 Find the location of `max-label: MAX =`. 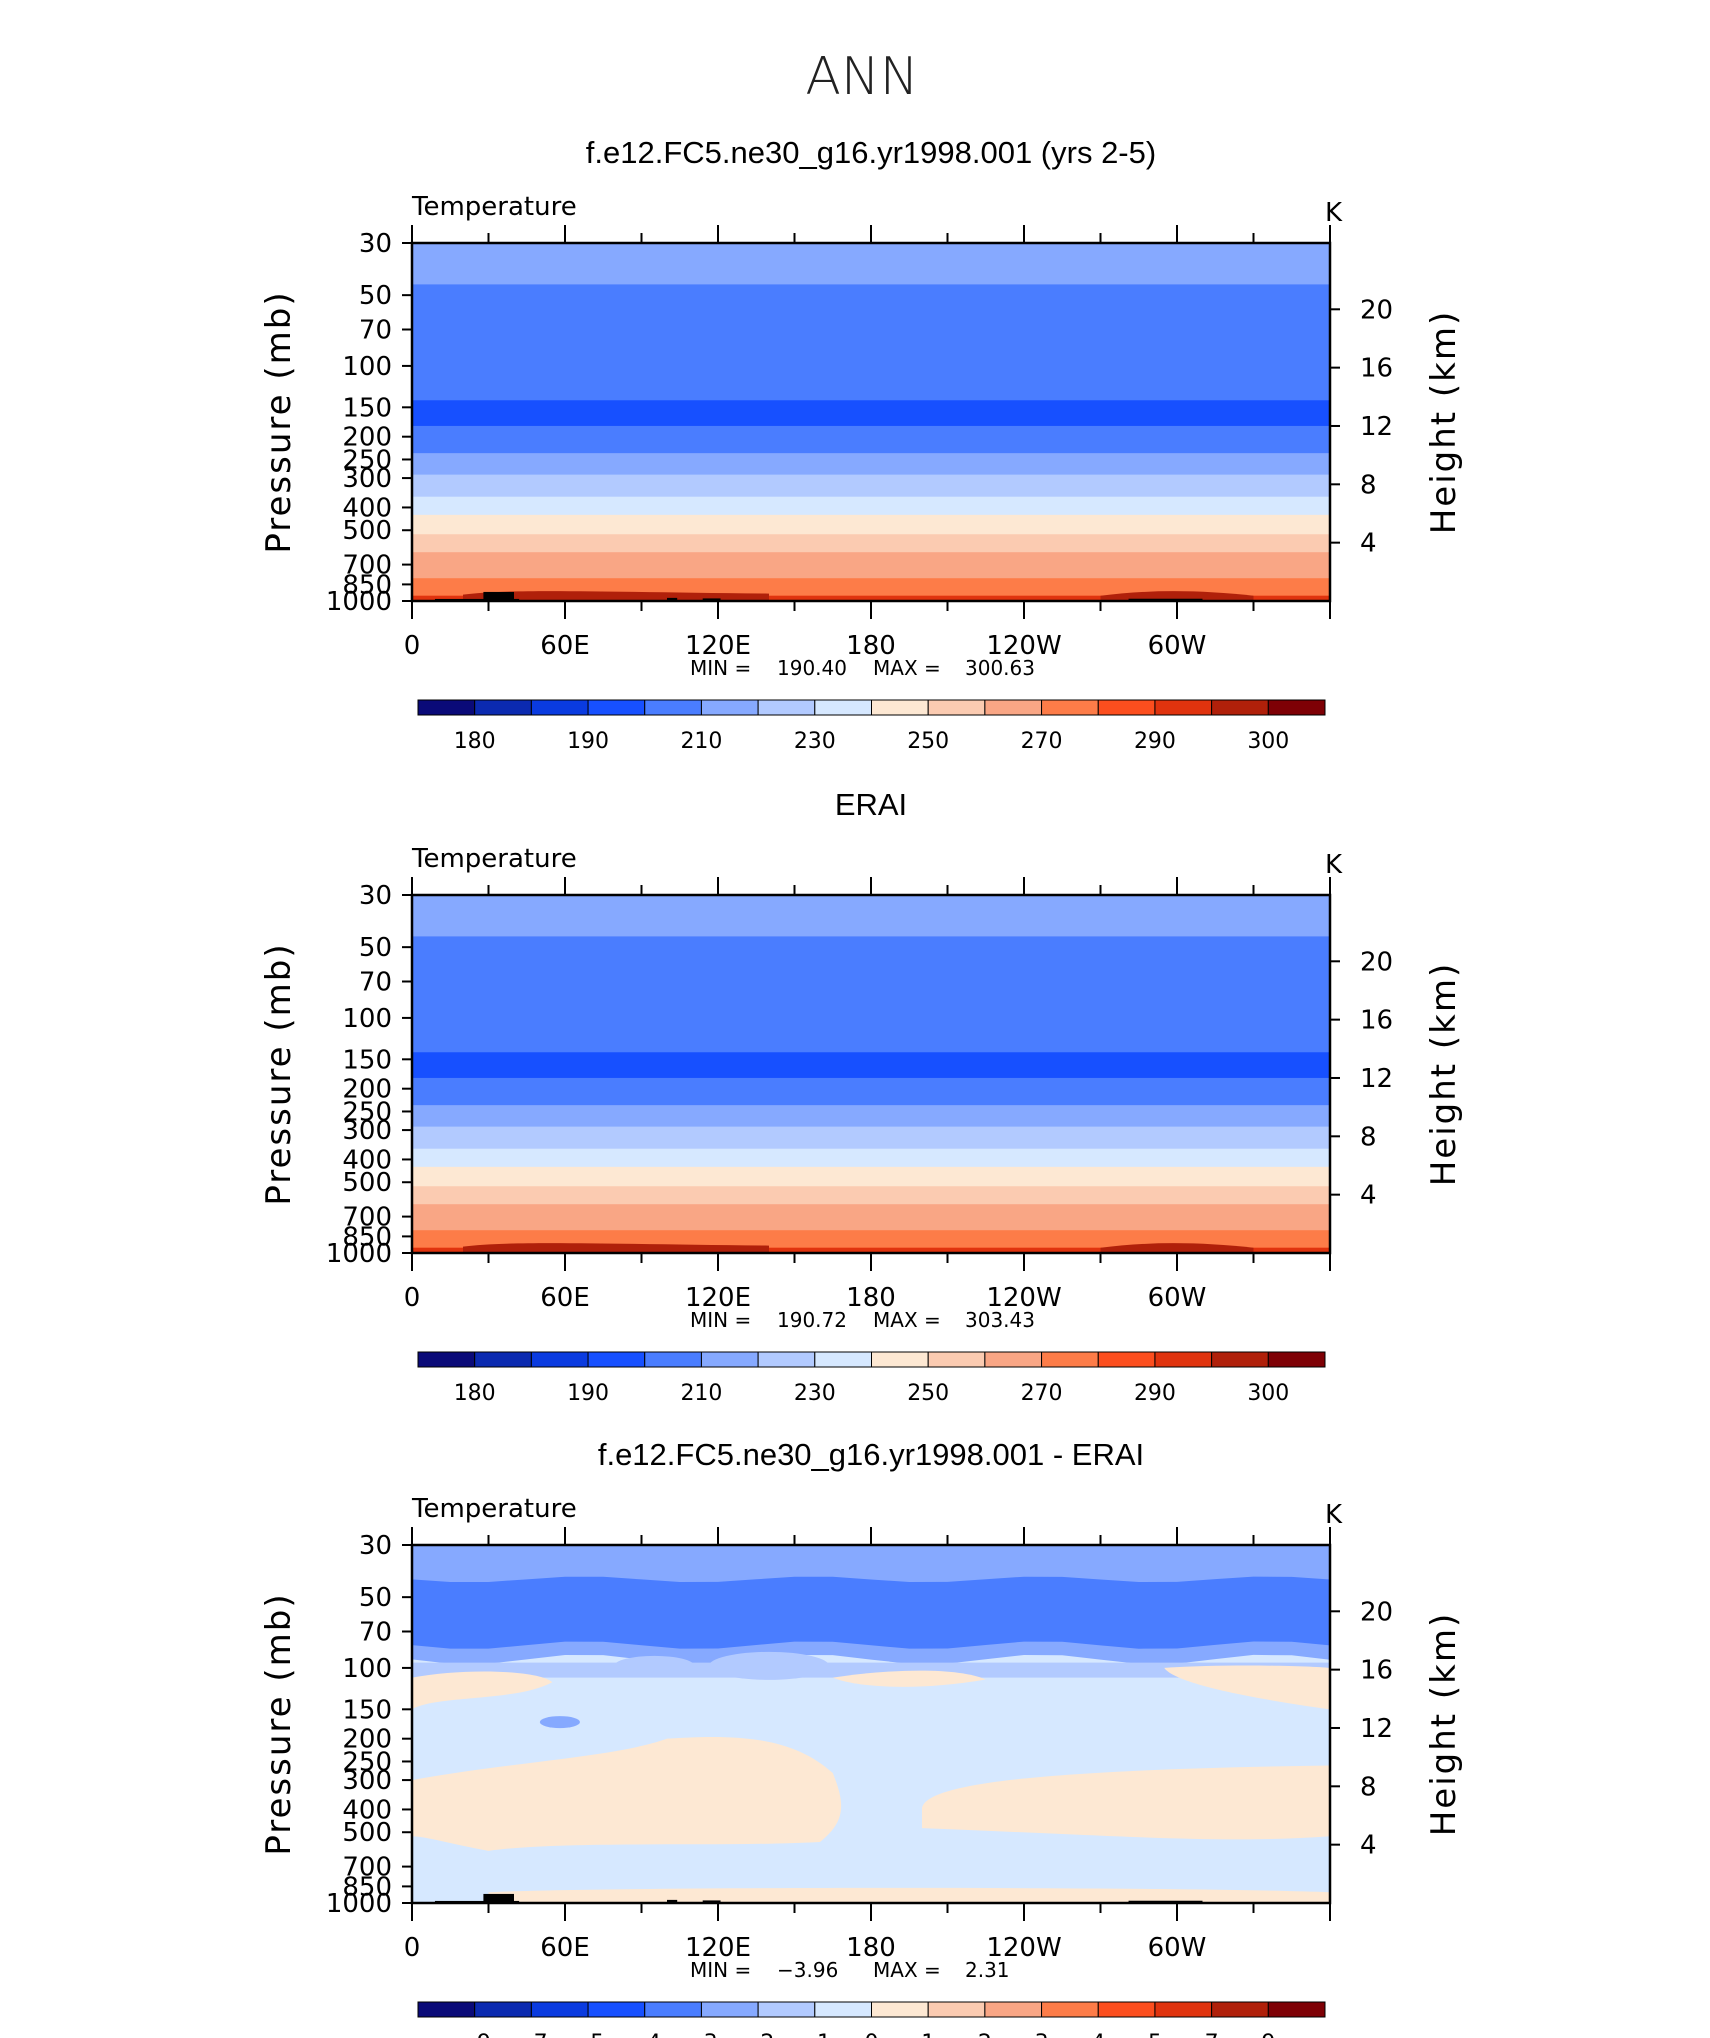

max-label: MAX = is located at coordinates (907, 1970).